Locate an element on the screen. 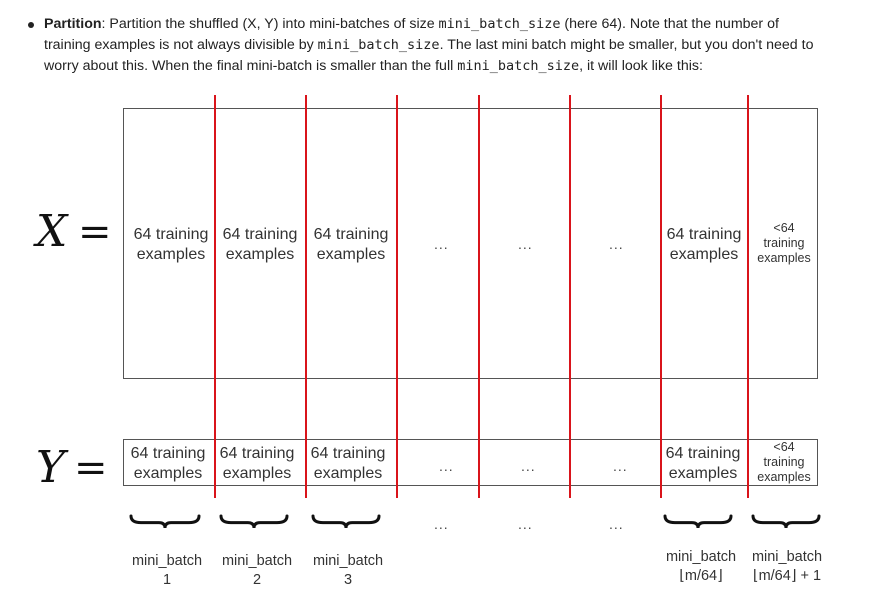 The height and width of the screenshot is (598, 882). code-mini-batch-size-3: mini_batch_size is located at coordinates (518, 66).